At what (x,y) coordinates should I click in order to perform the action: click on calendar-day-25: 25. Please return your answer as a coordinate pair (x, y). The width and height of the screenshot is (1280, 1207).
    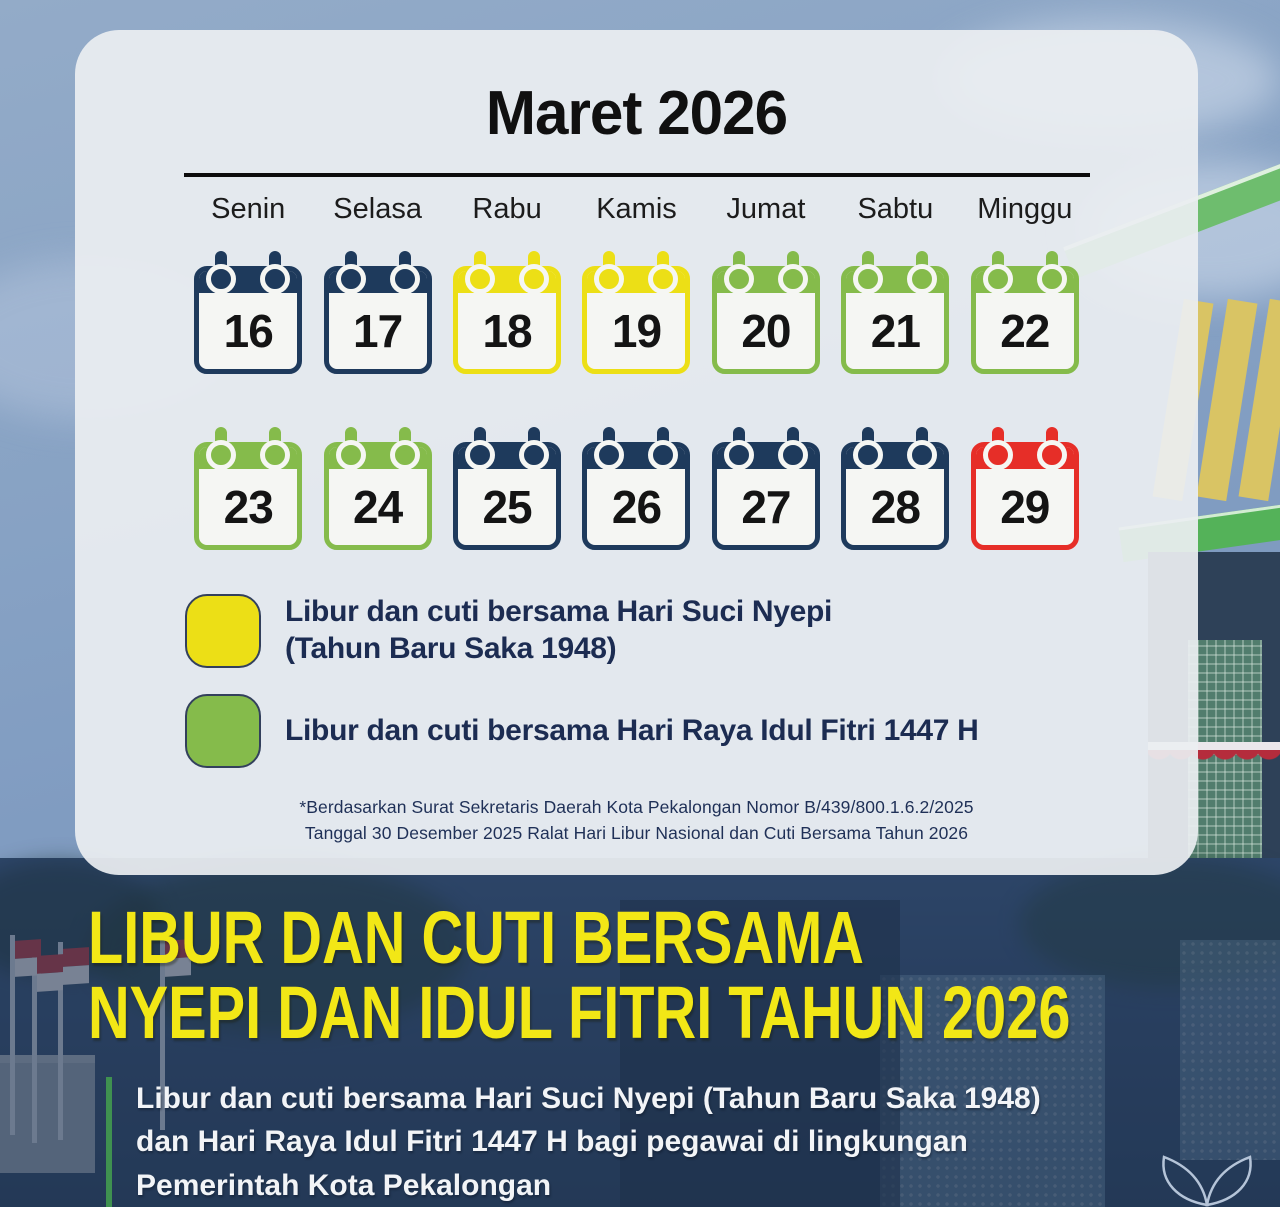
    Looking at the image, I should click on (507, 488).